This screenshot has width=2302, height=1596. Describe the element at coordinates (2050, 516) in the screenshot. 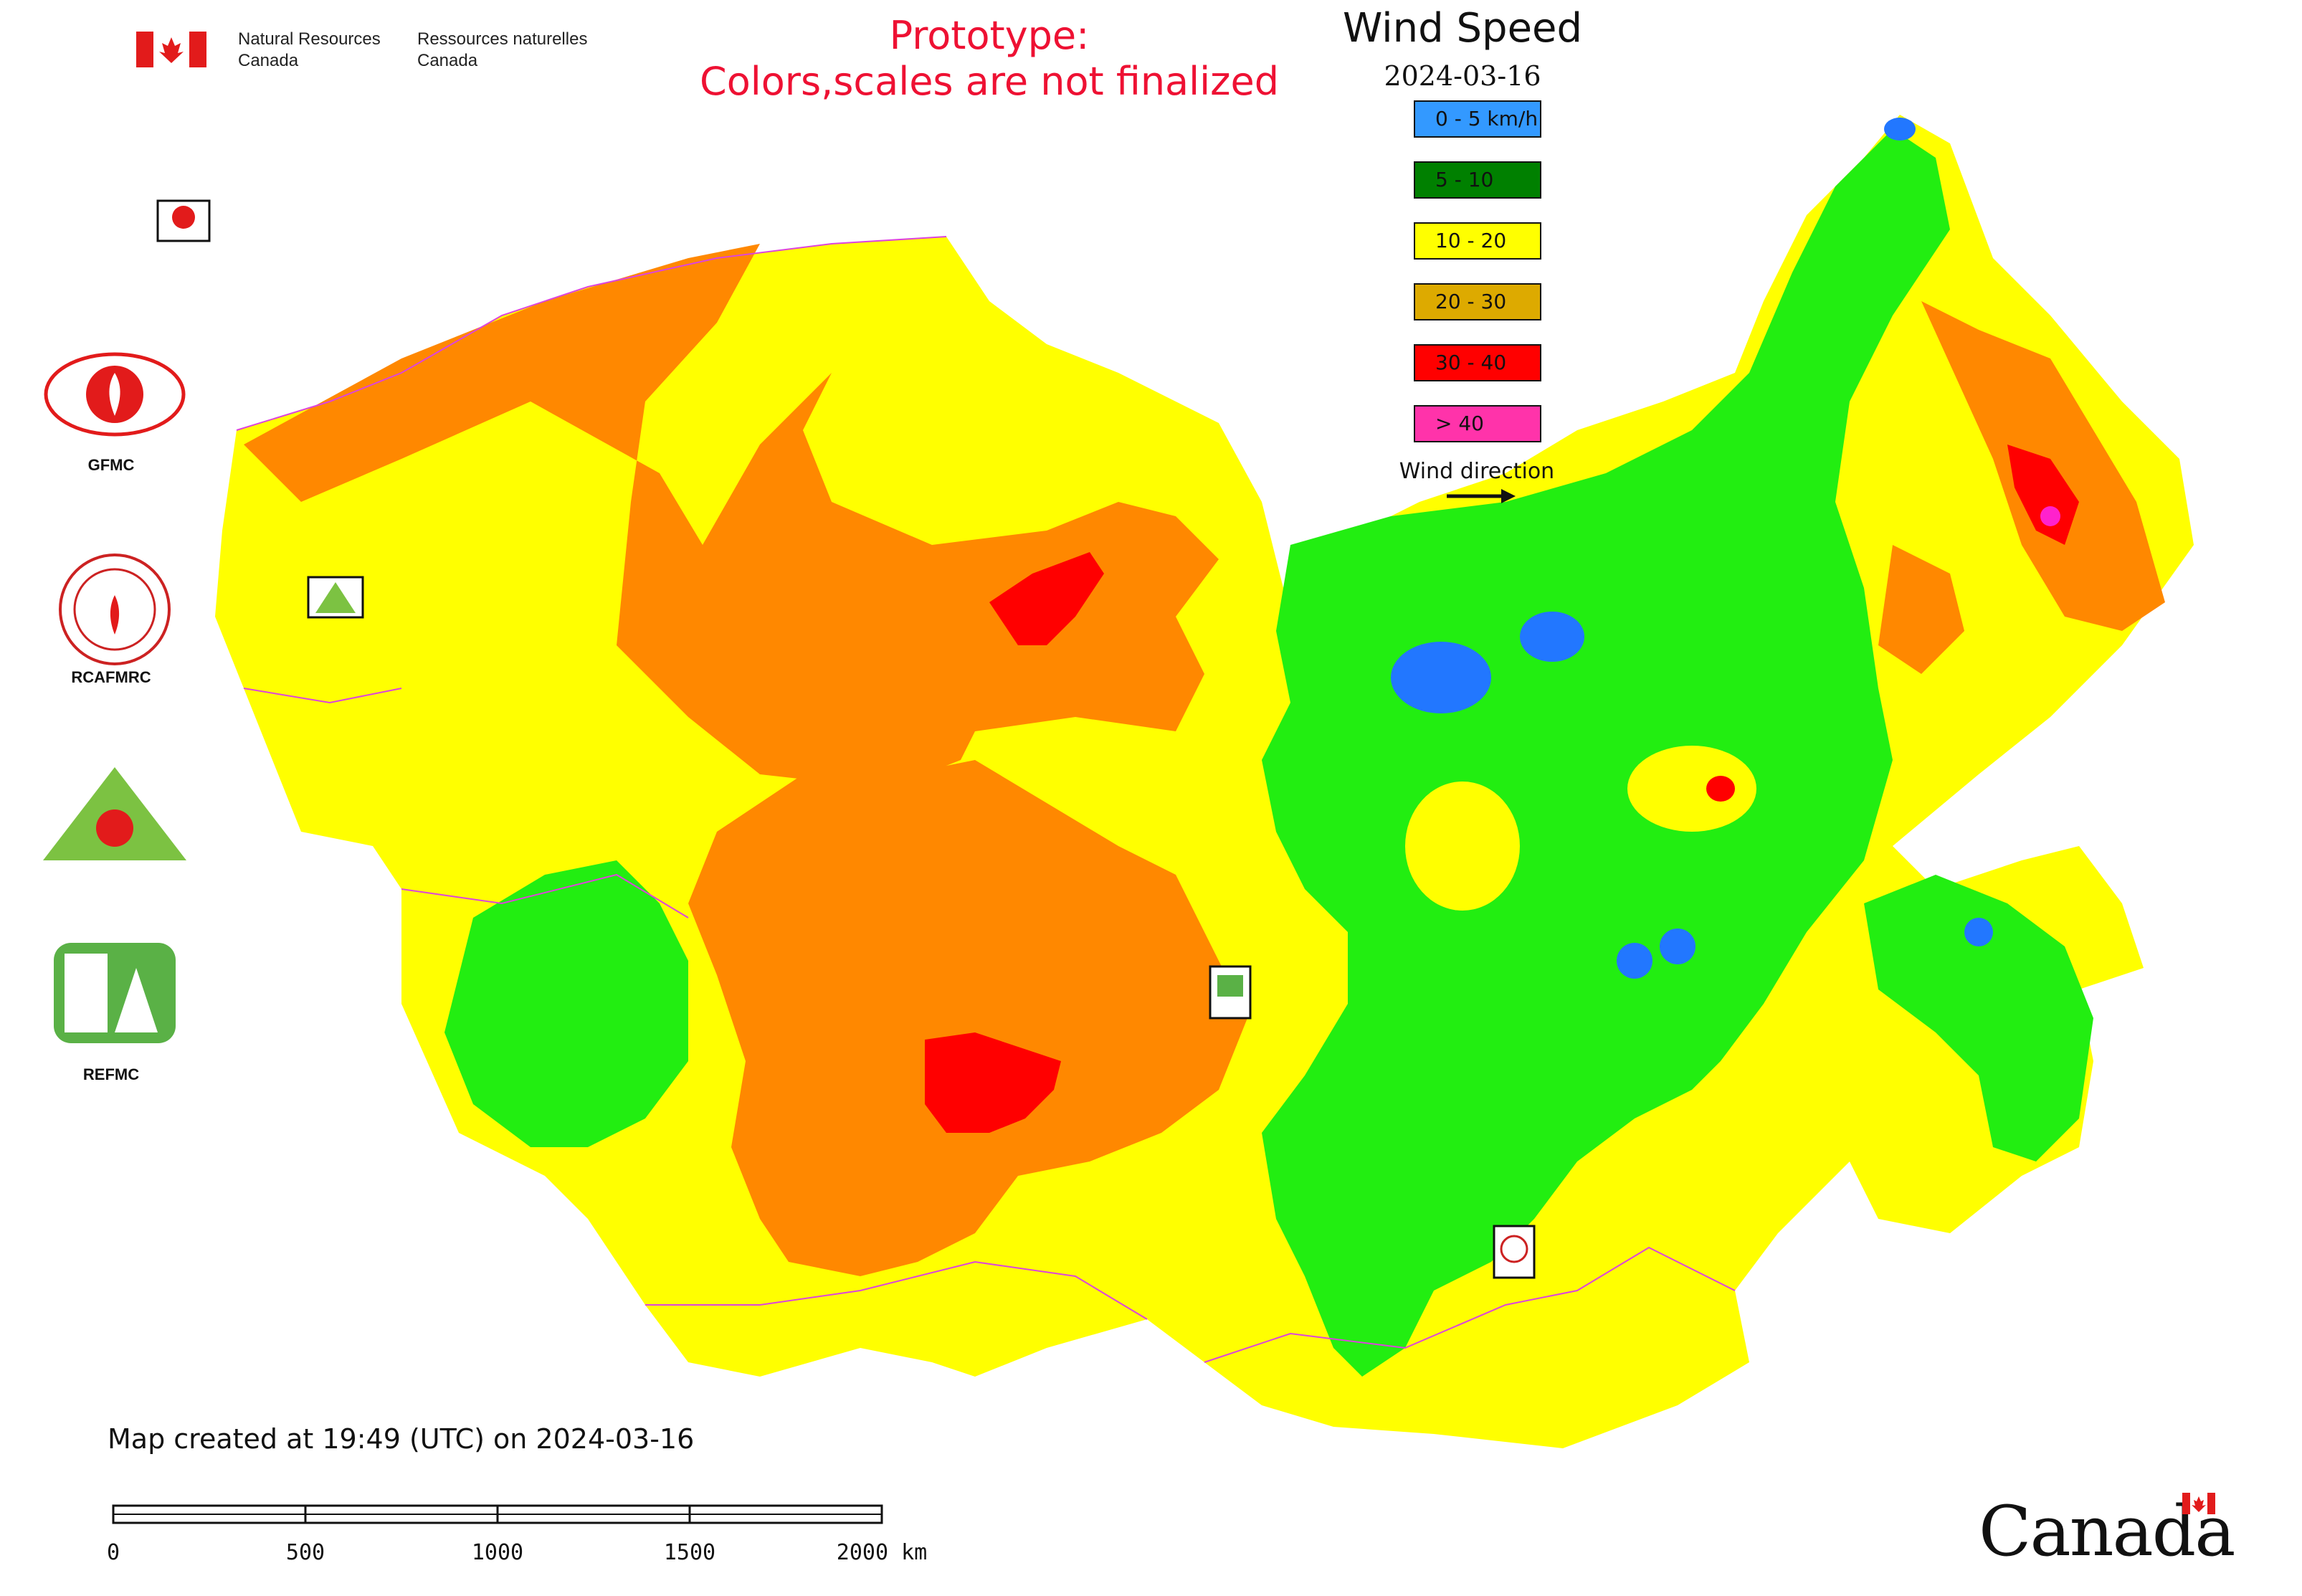

I see `map-extreme-zone` at that location.